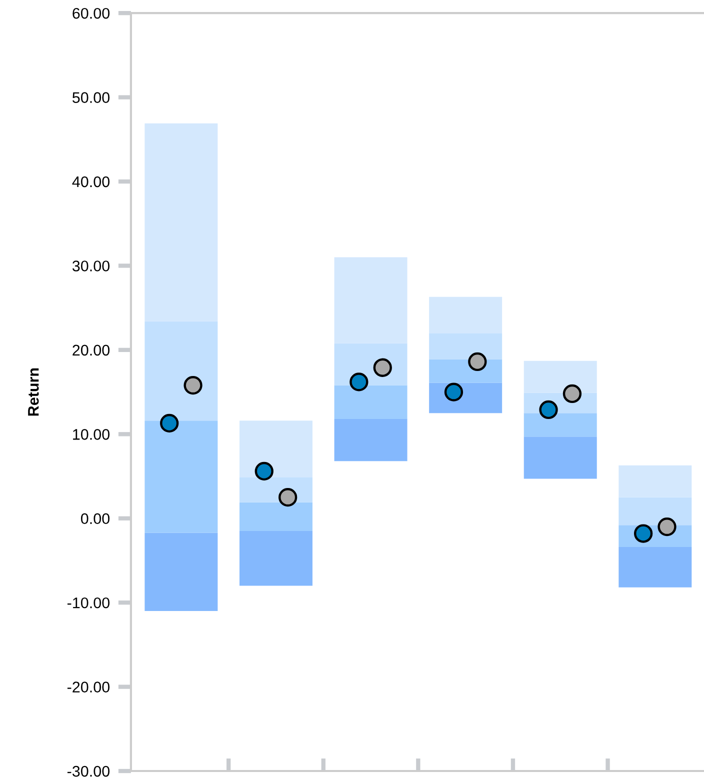 This screenshot has height=783, width=704. I want to click on y-tick-label: 60.00, so click(91, 13).